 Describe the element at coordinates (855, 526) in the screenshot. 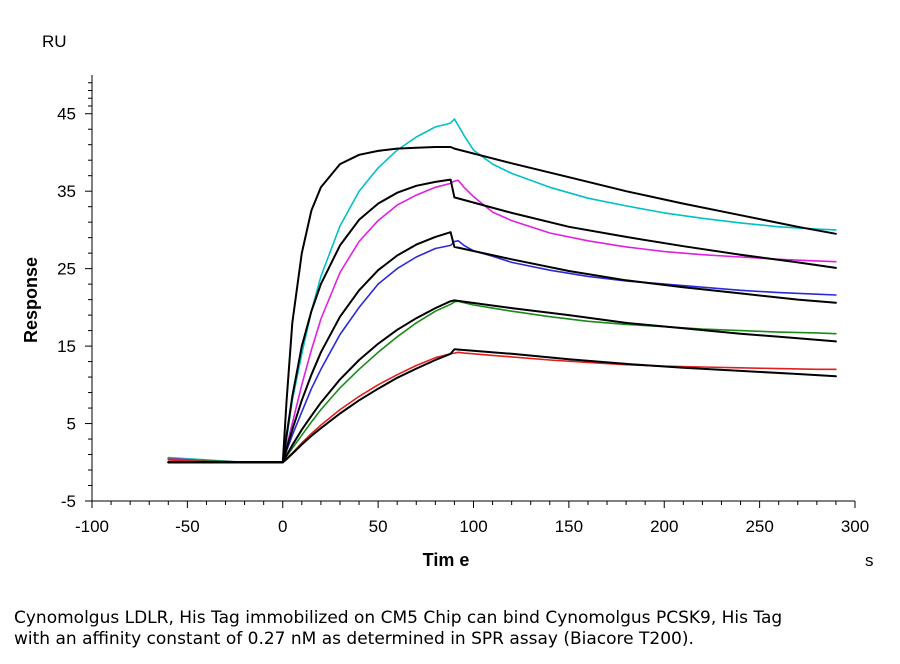

I see `x-tick-label: 300` at that location.